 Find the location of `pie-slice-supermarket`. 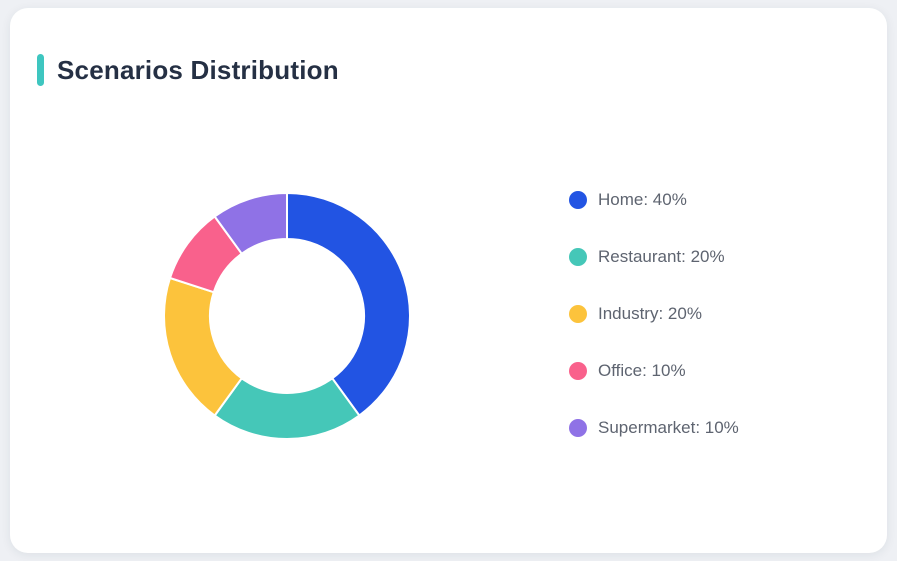

pie-slice-supermarket is located at coordinates (250, 223).